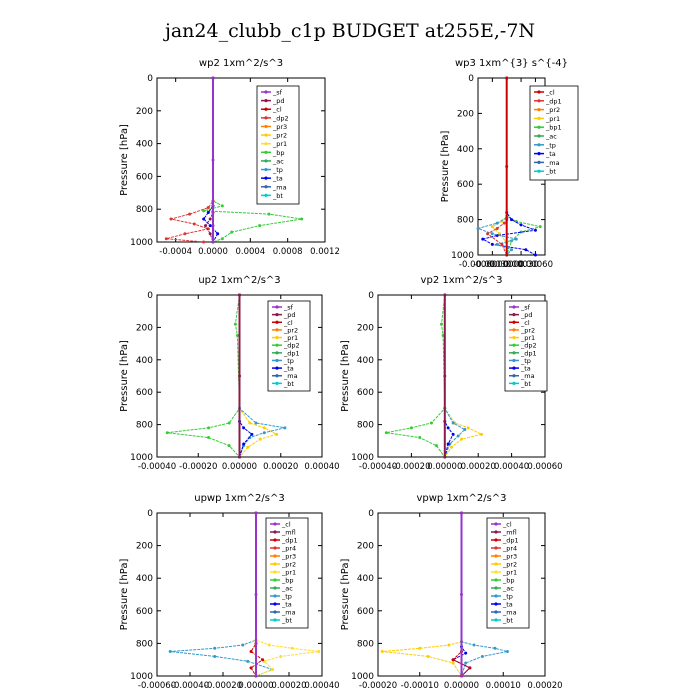 The width and height of the screenshot is (700, 700). I want to click on y-tick-label: 200, so click(465, 114).